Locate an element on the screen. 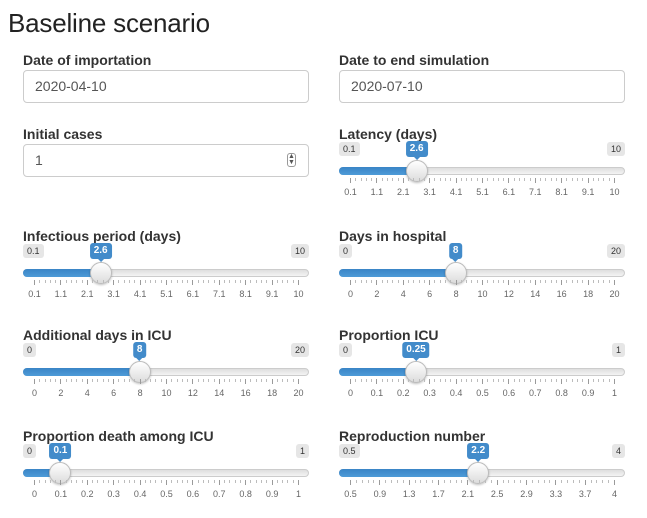  slider-tick-label: 8.1 is located at coordinates (561, 192).